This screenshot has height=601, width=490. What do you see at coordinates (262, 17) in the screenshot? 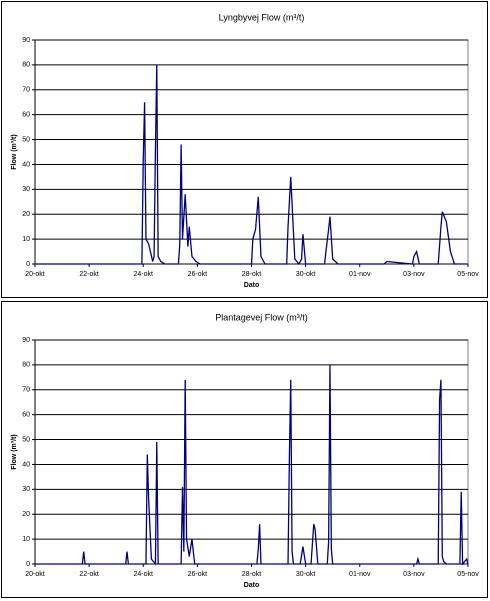
I see `chart-title: Lyngbyvej Flow (m³/t)` at bounding box center [262, 17].